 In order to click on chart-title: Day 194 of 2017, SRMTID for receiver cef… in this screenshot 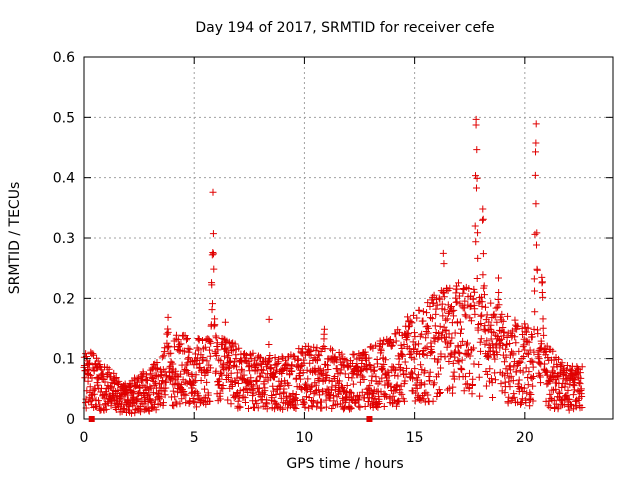, I will do `click(344, 28)`.